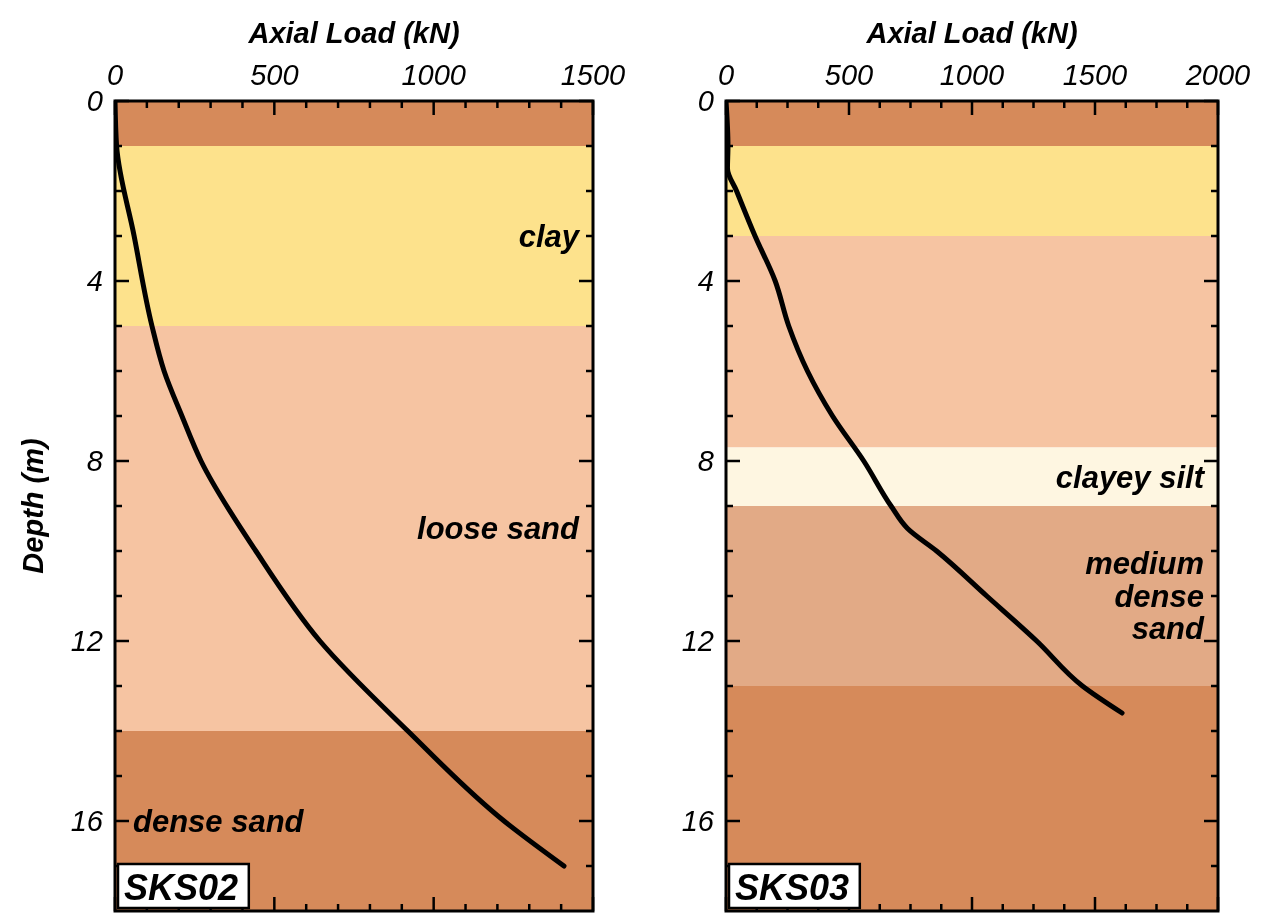  I want to click on band-label: dense sand, so click(219, 821).